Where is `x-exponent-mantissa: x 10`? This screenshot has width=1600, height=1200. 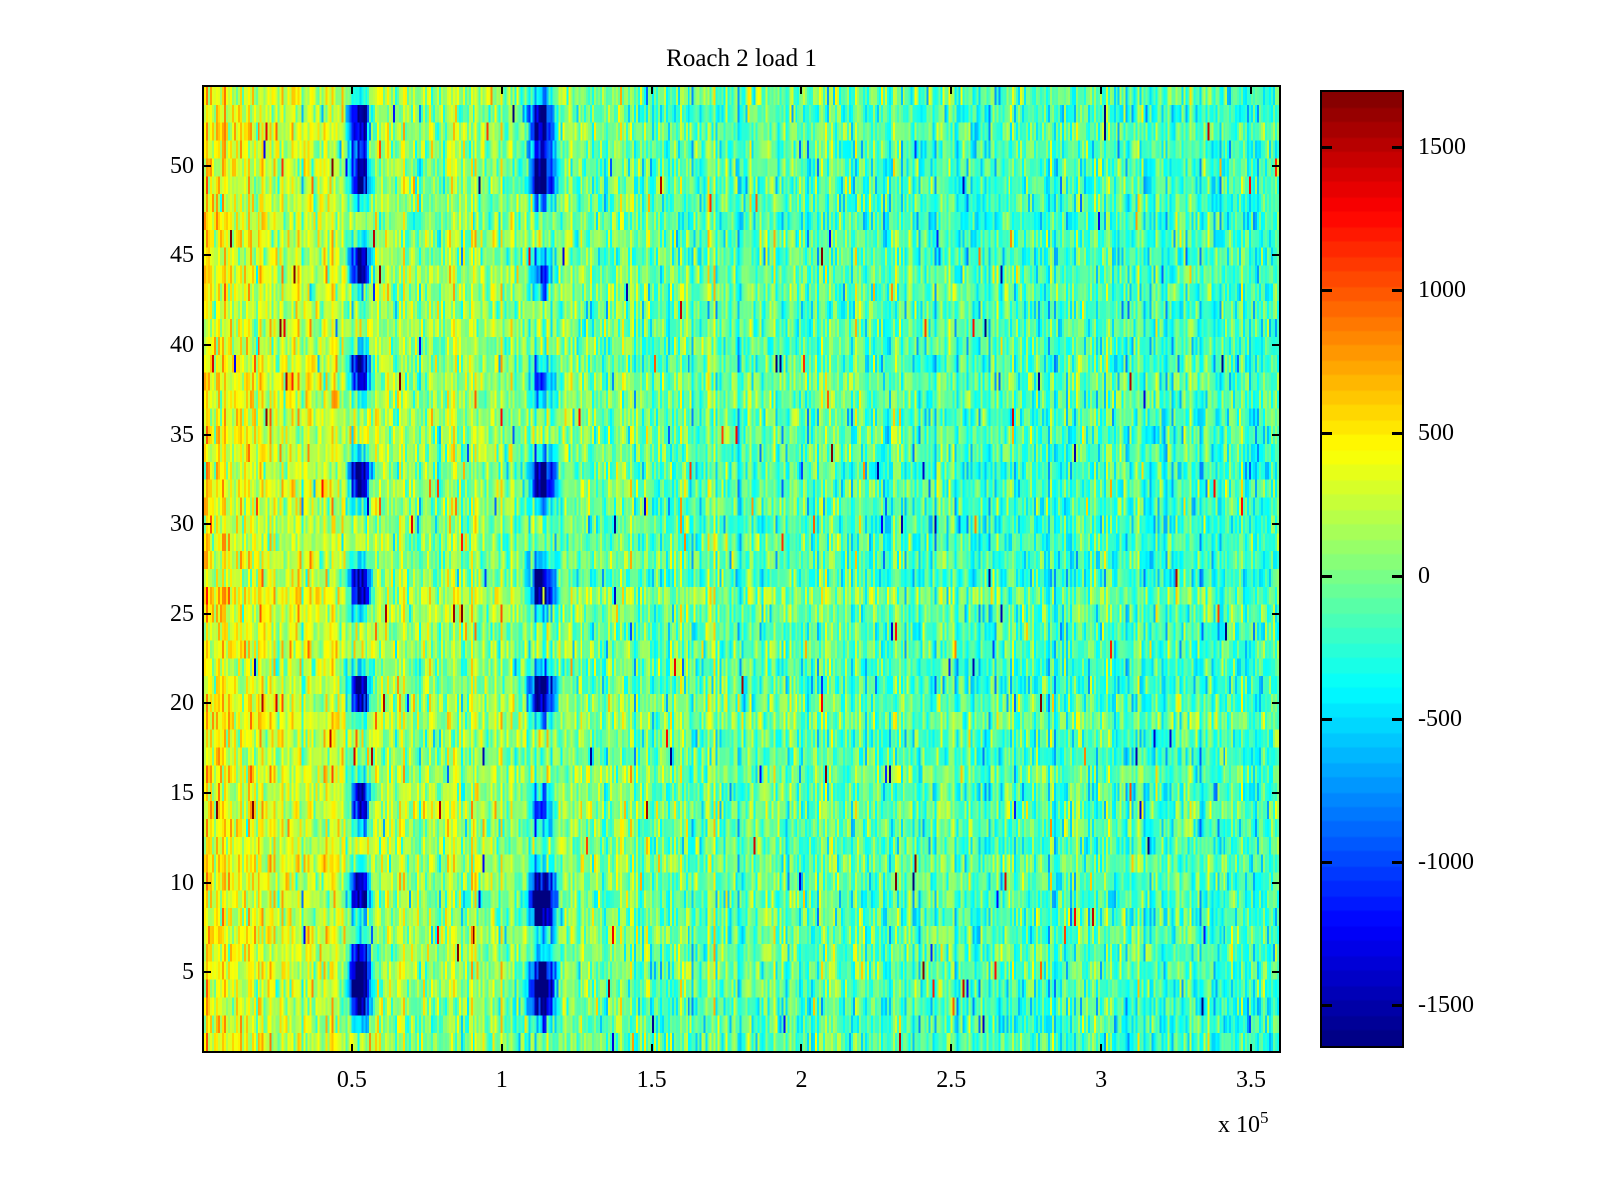 x-exponent-mantissa: x 10 is located at coordinates (1239, 1125).